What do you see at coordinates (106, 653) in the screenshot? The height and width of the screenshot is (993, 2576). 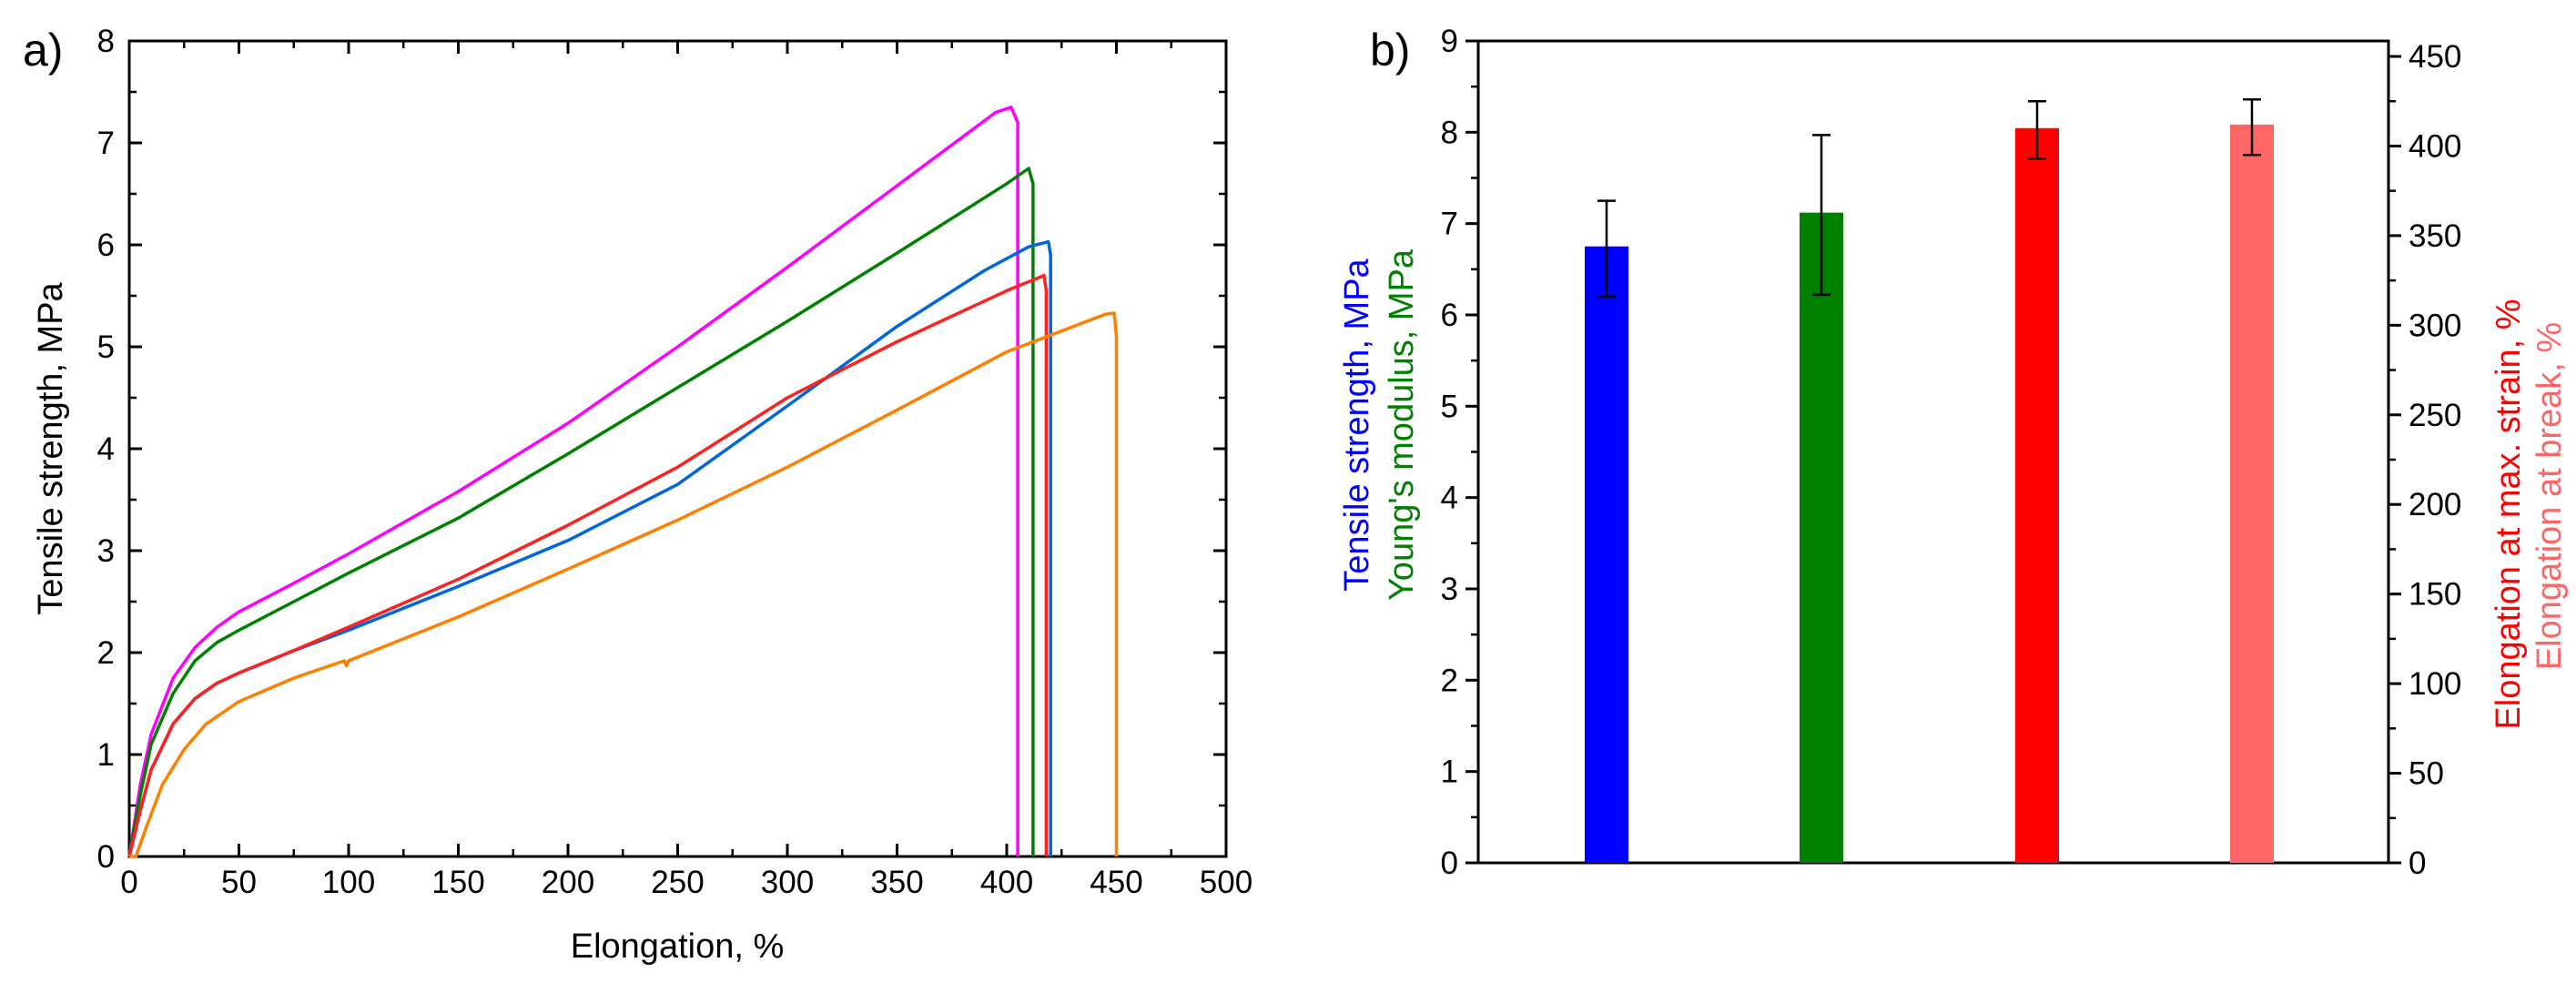 I see `y-tick-label: 2` at bounding box center [106, 653].